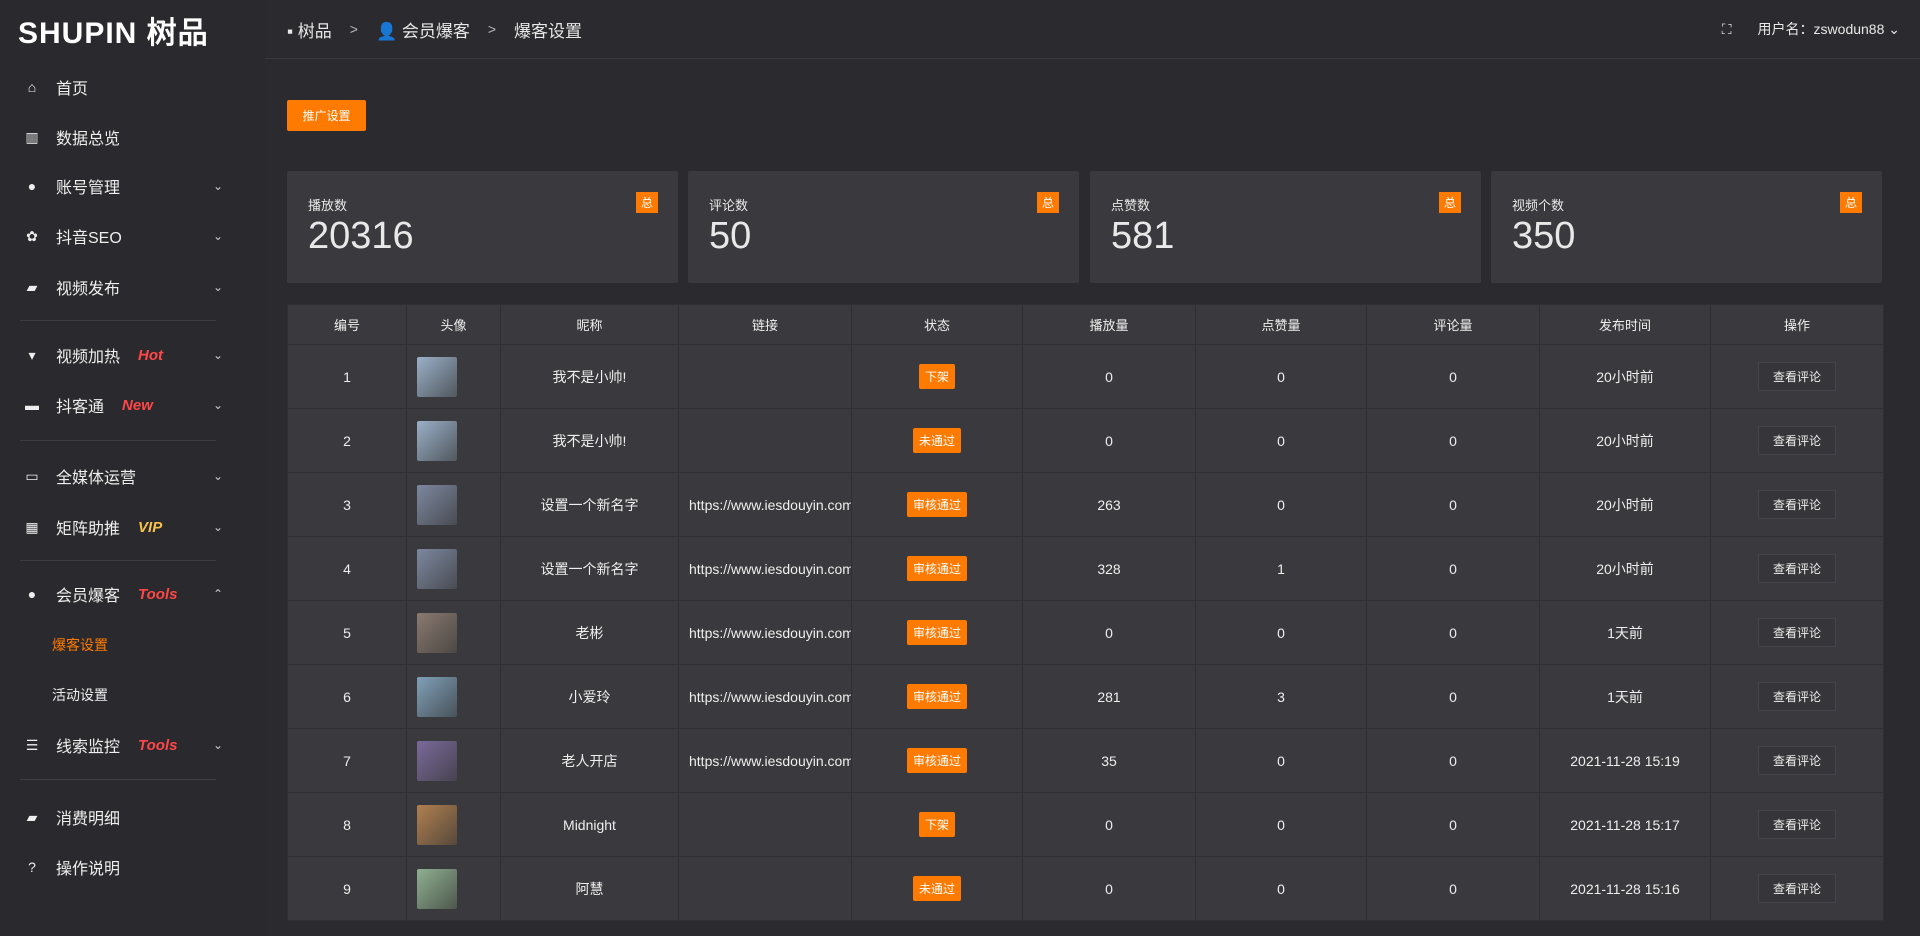 The height and width of the screenshot is (936, 1920). Describe the element at coordinates (1092, 29) in the screenshot. I see `header: ▪ 树品 > 👤 会员爆客 > 爆客设置 ⛶ 用户名：zswodun88 ⌄` at that location.